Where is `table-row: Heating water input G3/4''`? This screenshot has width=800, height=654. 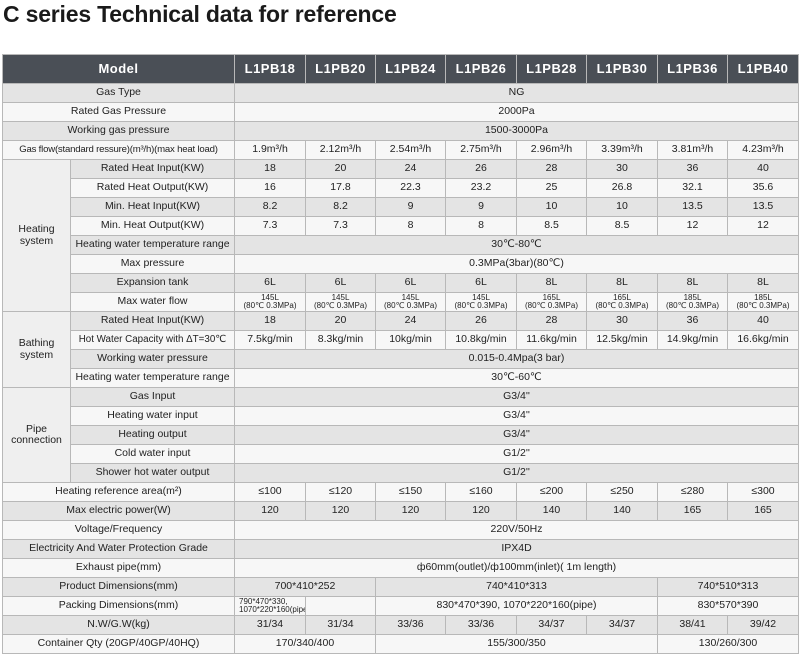
table-row: Heating water input G3/4'' is located at coordinates (401, 416).